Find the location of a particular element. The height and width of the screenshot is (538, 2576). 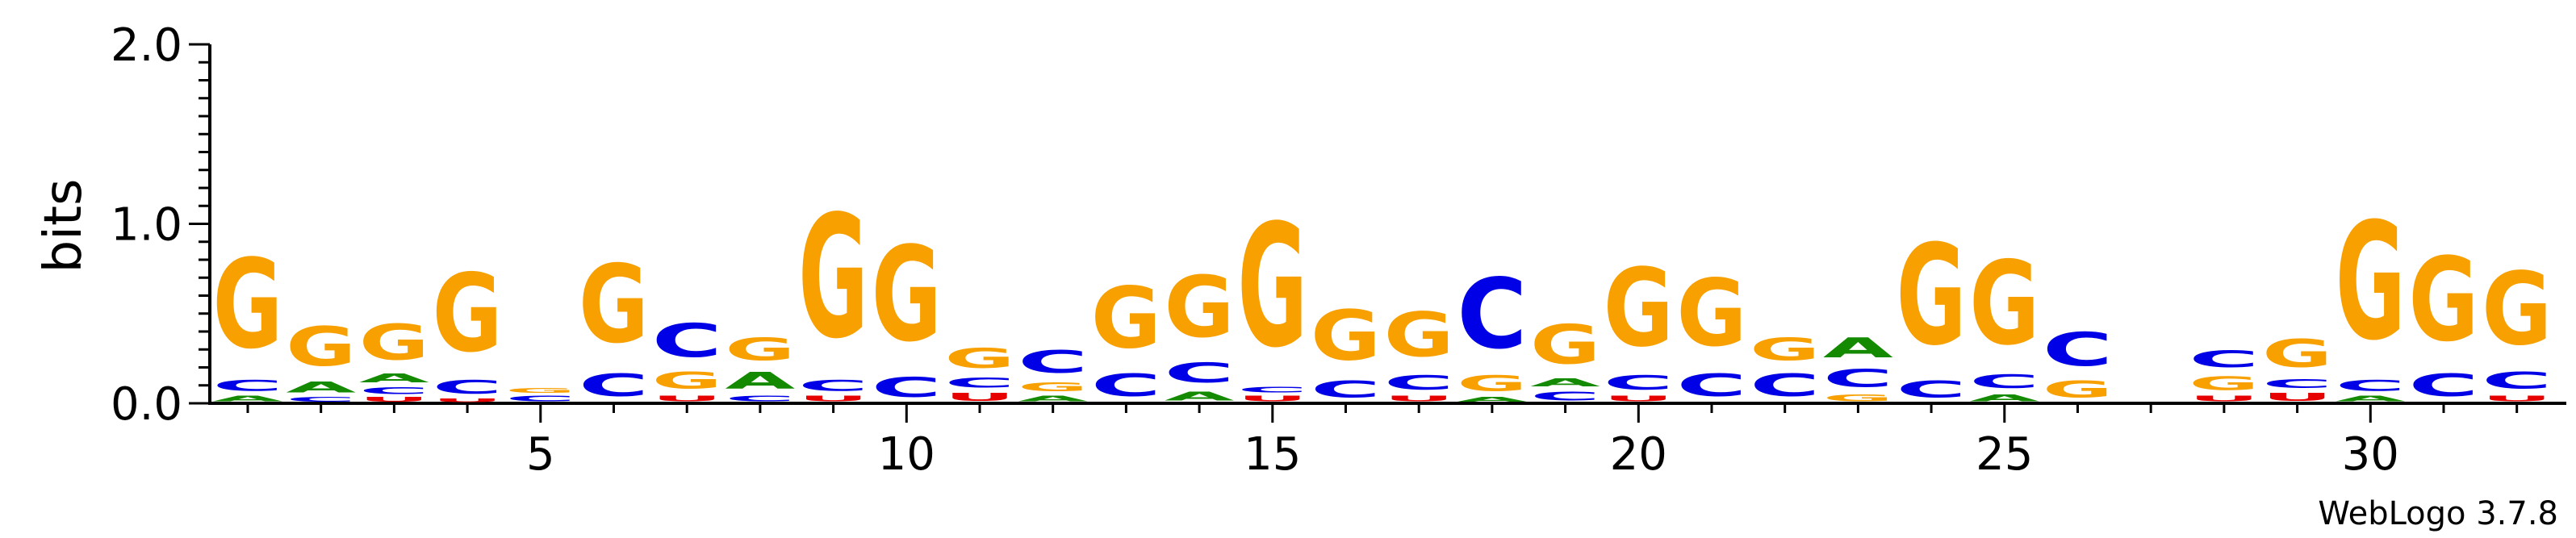

x-tick-label: 15 is located at coordinates (1272, 455).